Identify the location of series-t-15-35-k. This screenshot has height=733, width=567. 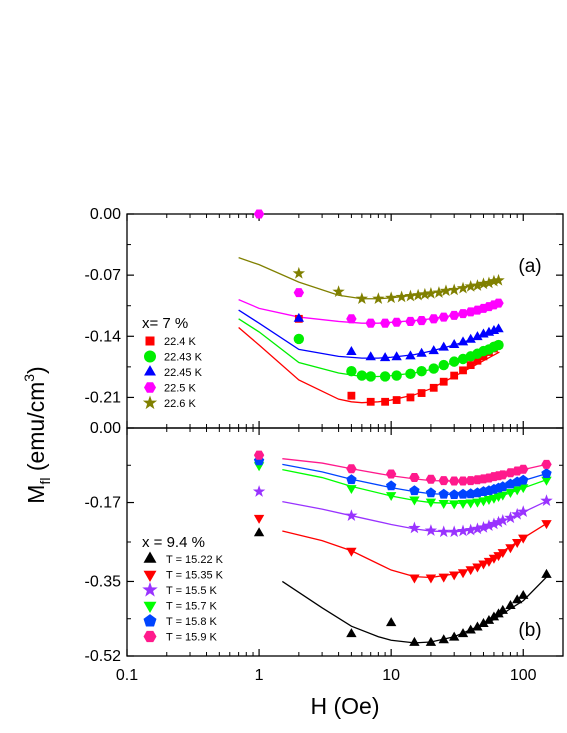
(402, 549).